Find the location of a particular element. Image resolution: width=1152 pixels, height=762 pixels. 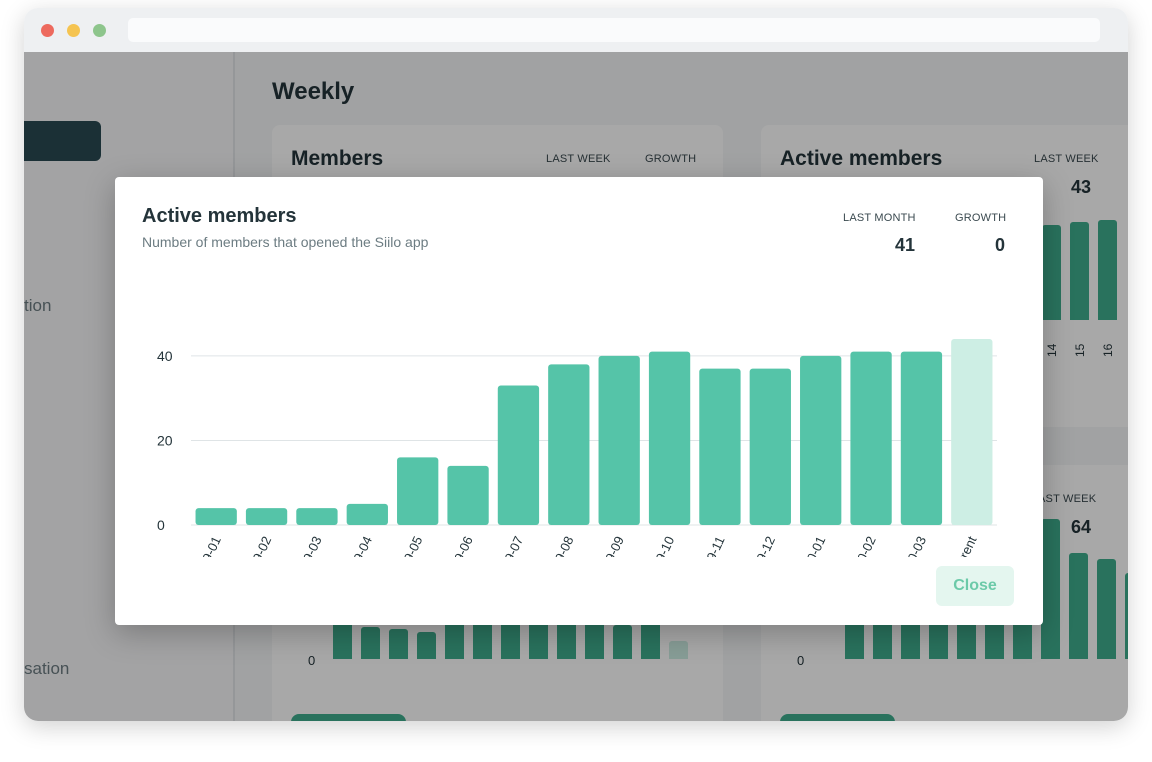

x-tick-label: 2019-10 is located at coordinates (661, 545).